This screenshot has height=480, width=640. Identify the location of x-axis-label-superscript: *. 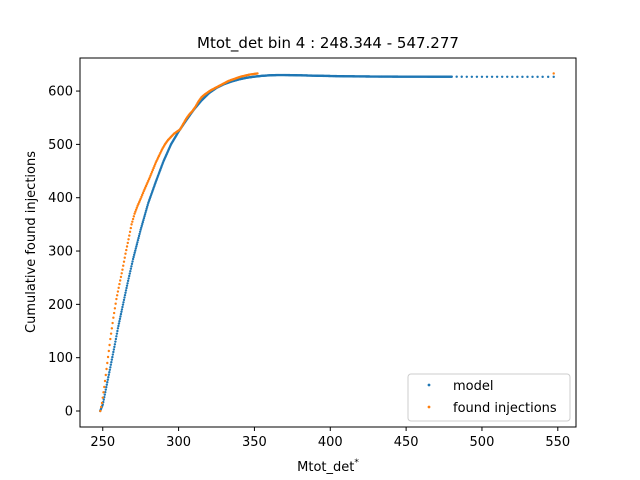
(356, 463).